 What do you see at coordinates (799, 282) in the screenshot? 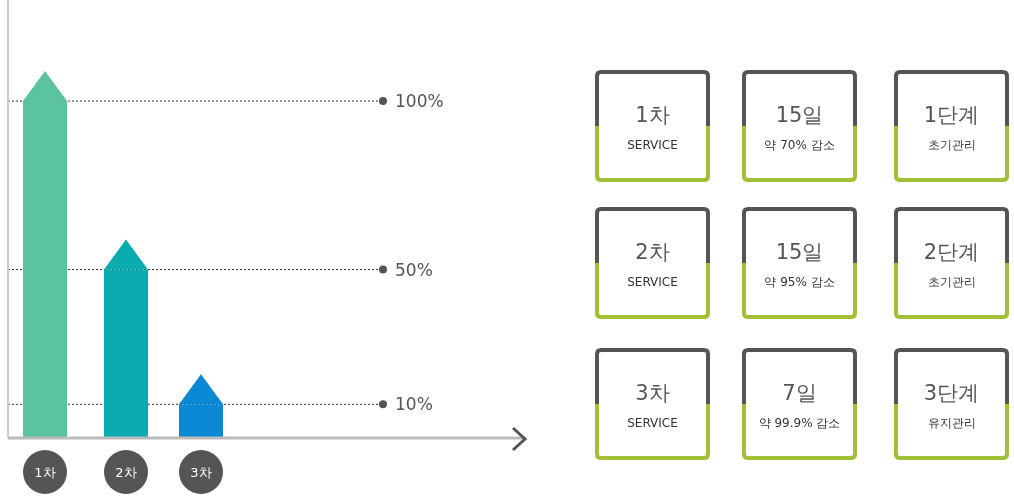
I see `text: 약 95% 감소` at bounding box center [799, 282].